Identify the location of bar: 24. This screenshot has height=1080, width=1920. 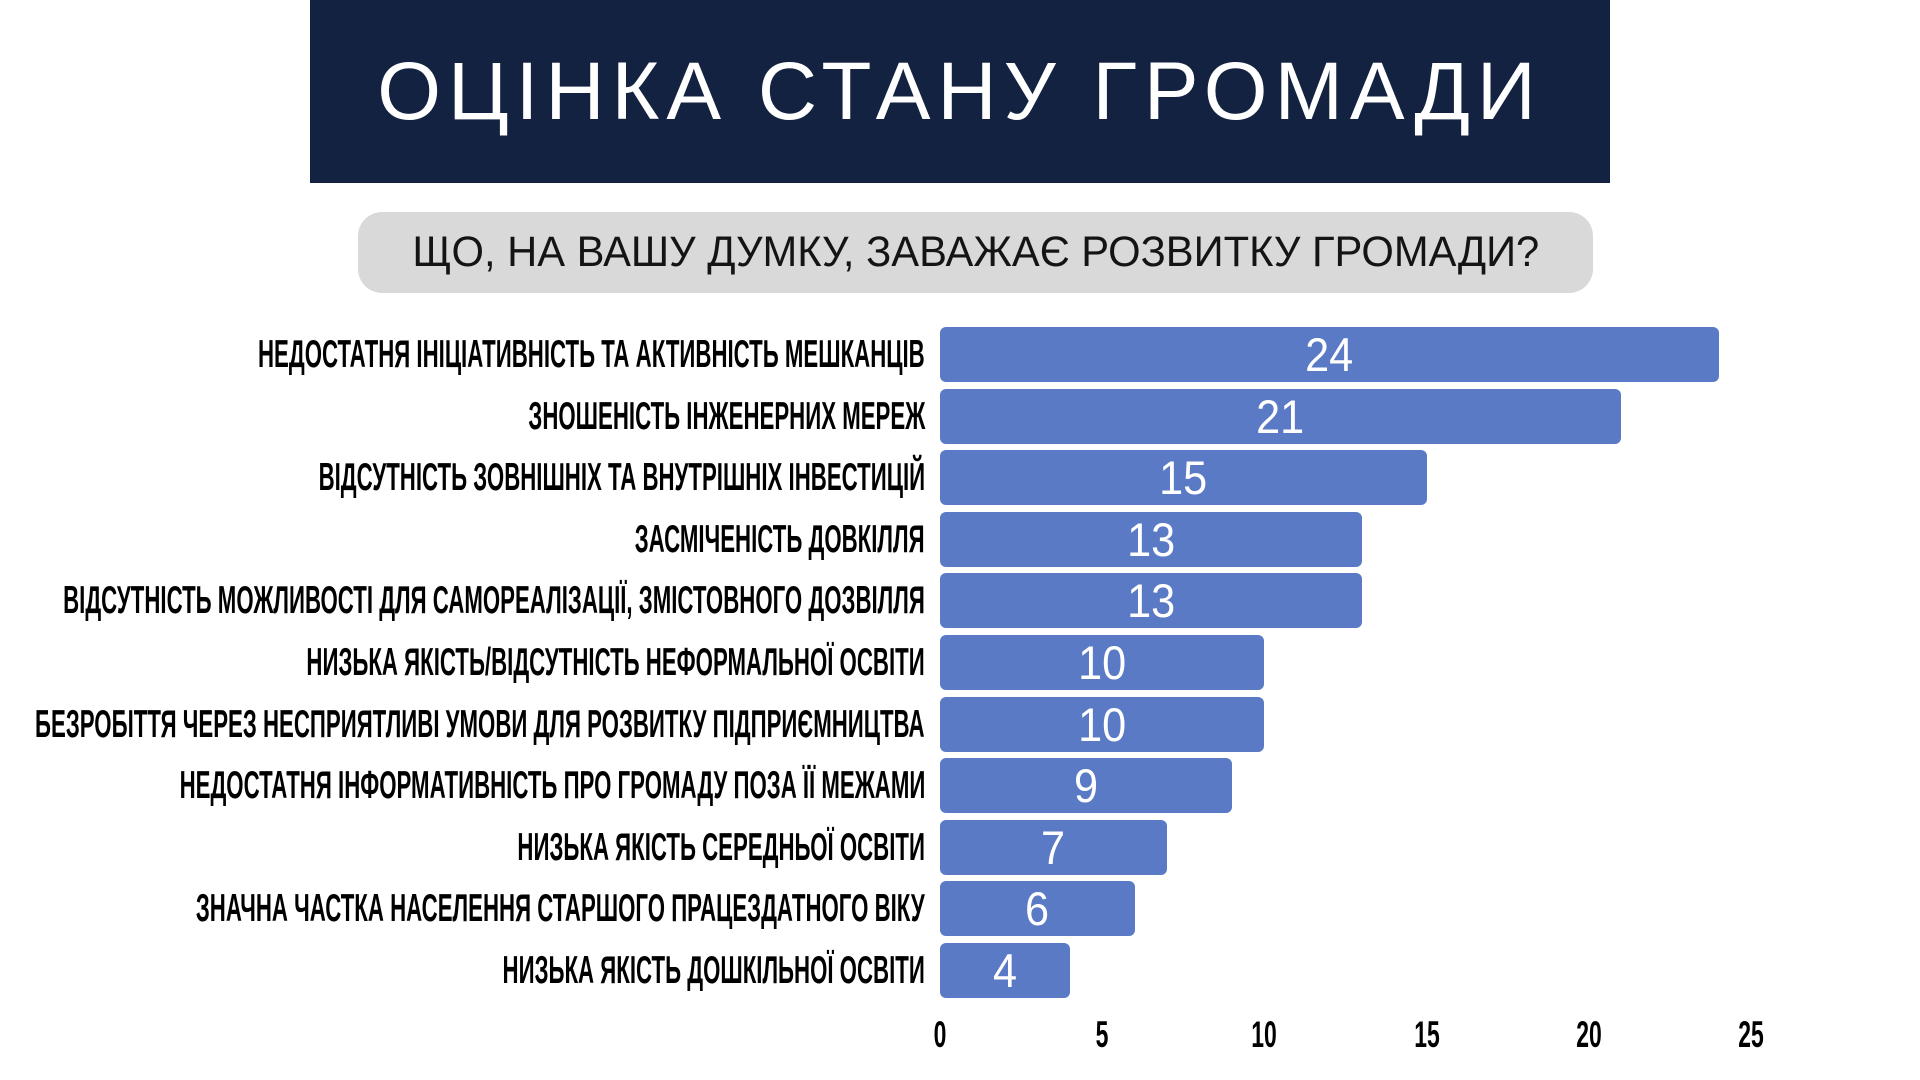
(1329, 354).